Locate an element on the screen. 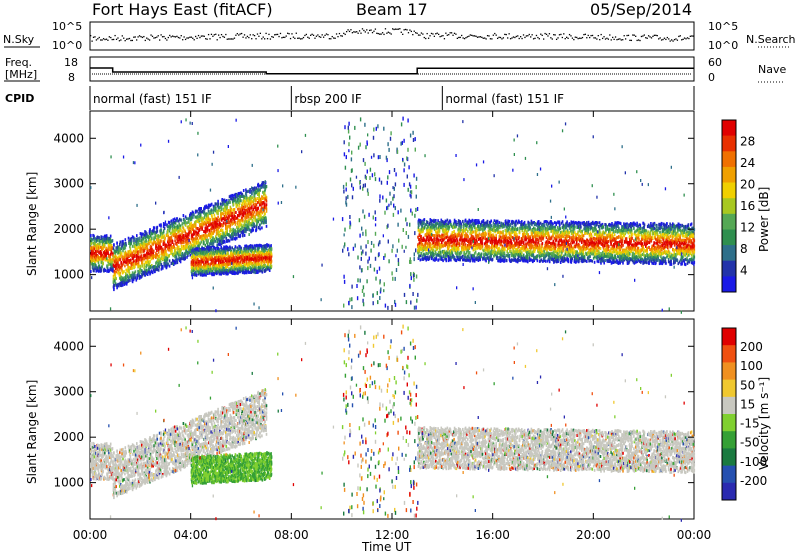  noise-tick-top-left: 10^5 is located at coordinates (67, 26).